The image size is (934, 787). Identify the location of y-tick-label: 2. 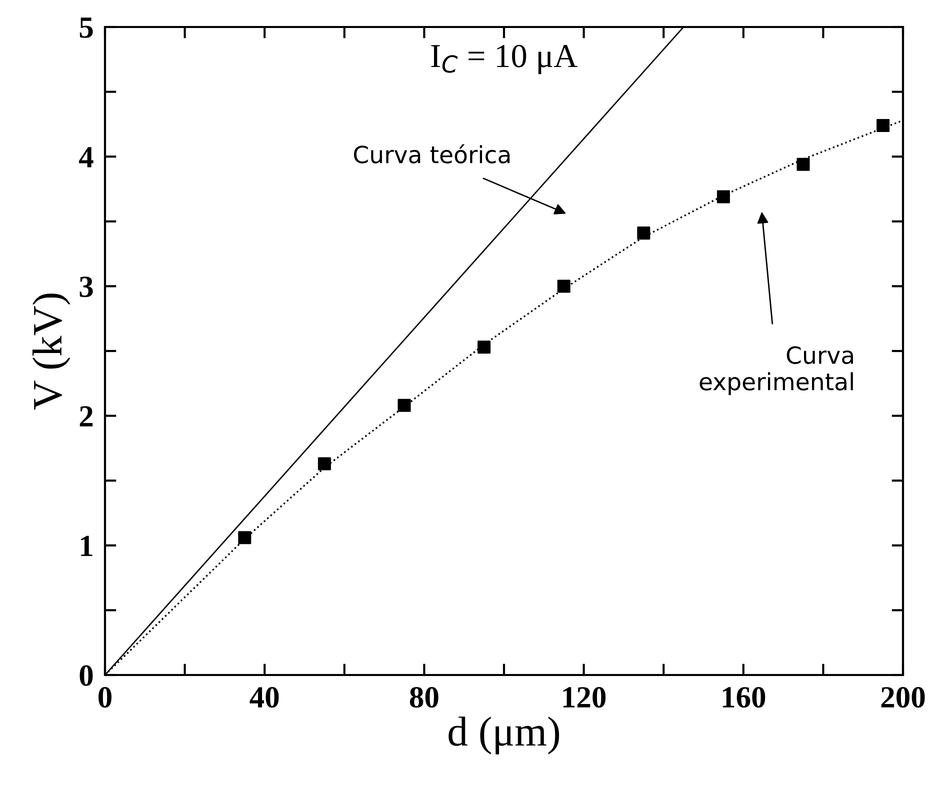
(86, 416).